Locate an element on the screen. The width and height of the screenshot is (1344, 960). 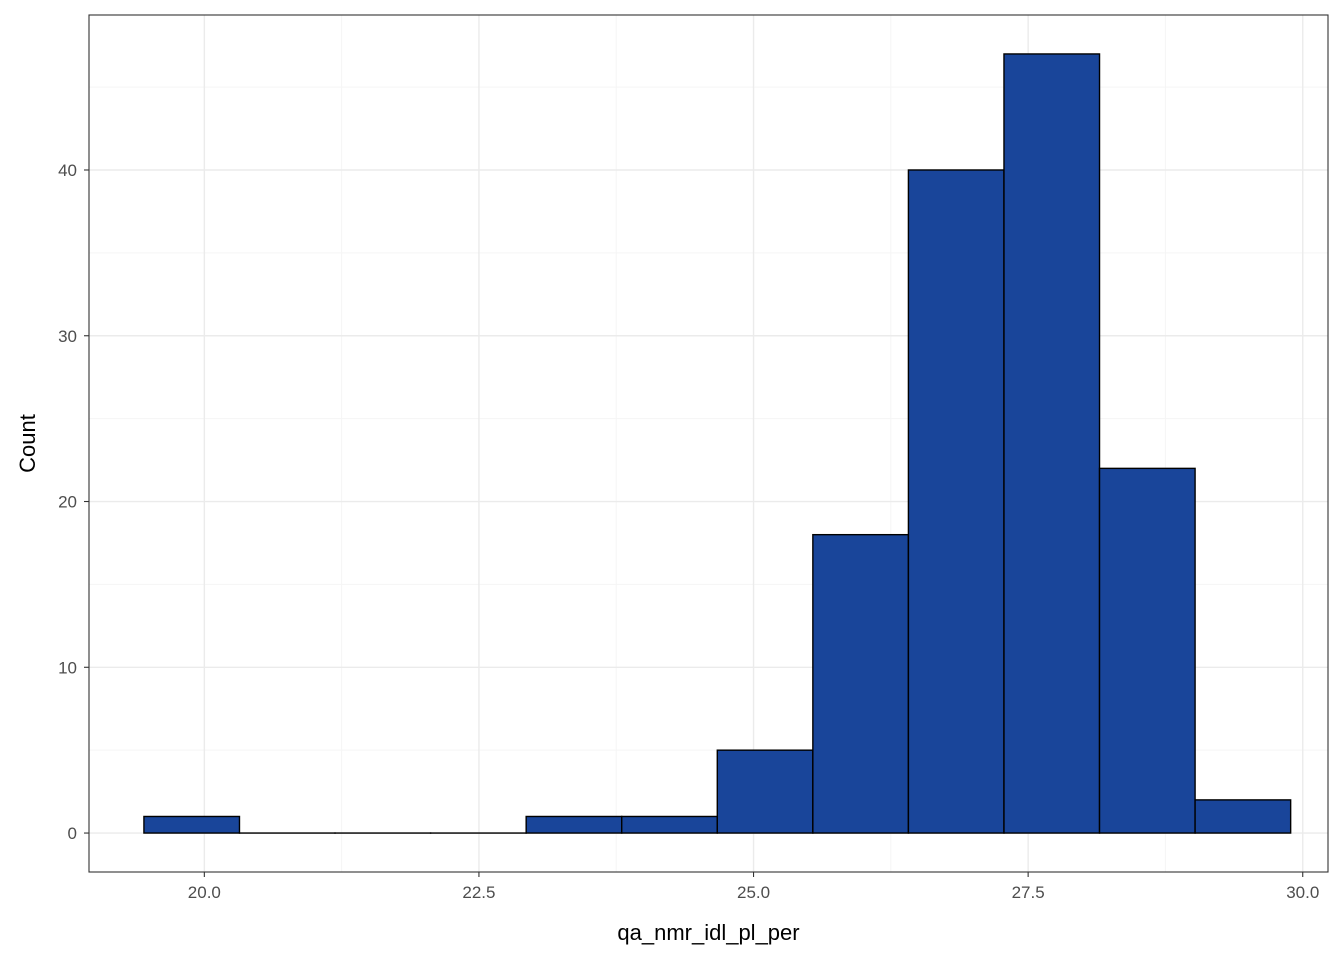
y-tick-label: 0 is located at coordinates (72, 833).